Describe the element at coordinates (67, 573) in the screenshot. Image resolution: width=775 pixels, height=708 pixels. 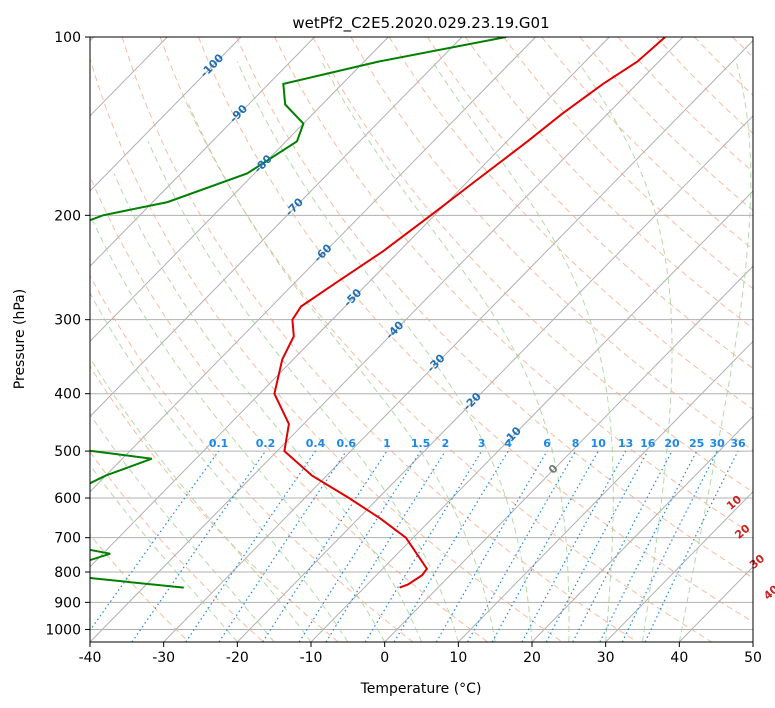
I see `y-tick-label: 800` at that location.